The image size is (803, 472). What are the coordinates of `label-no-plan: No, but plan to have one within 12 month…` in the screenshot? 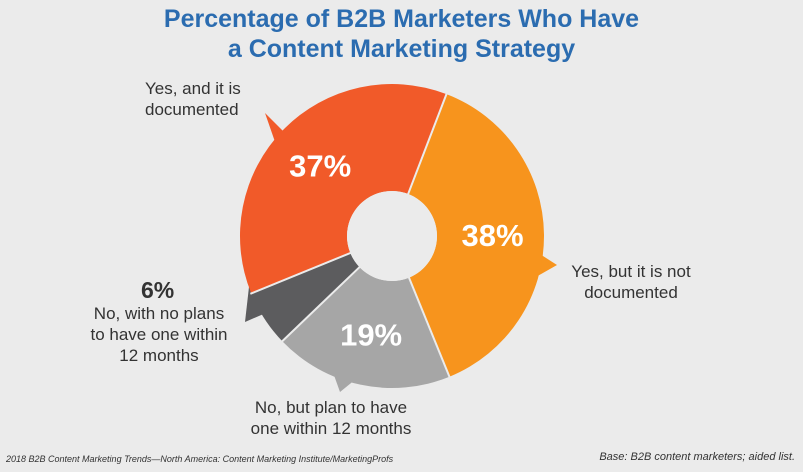 It's located at (331, 418).